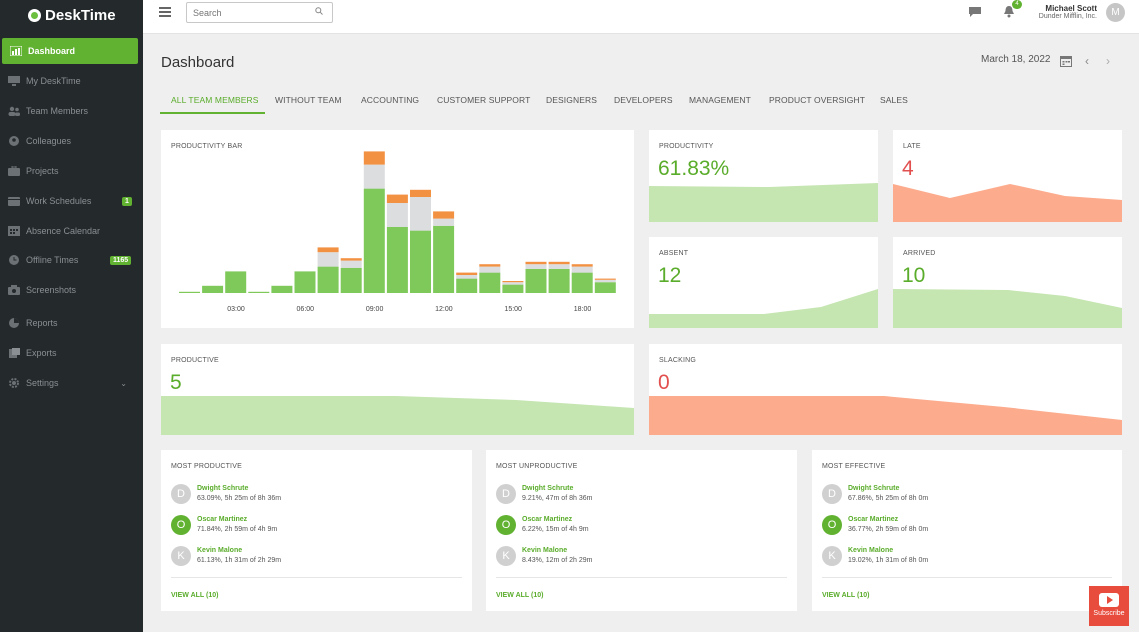 Image resolution: width=1139 pixels, height=632 pixels. I want to click on tab-developers: DEVELOPERS, so click(643, 100).